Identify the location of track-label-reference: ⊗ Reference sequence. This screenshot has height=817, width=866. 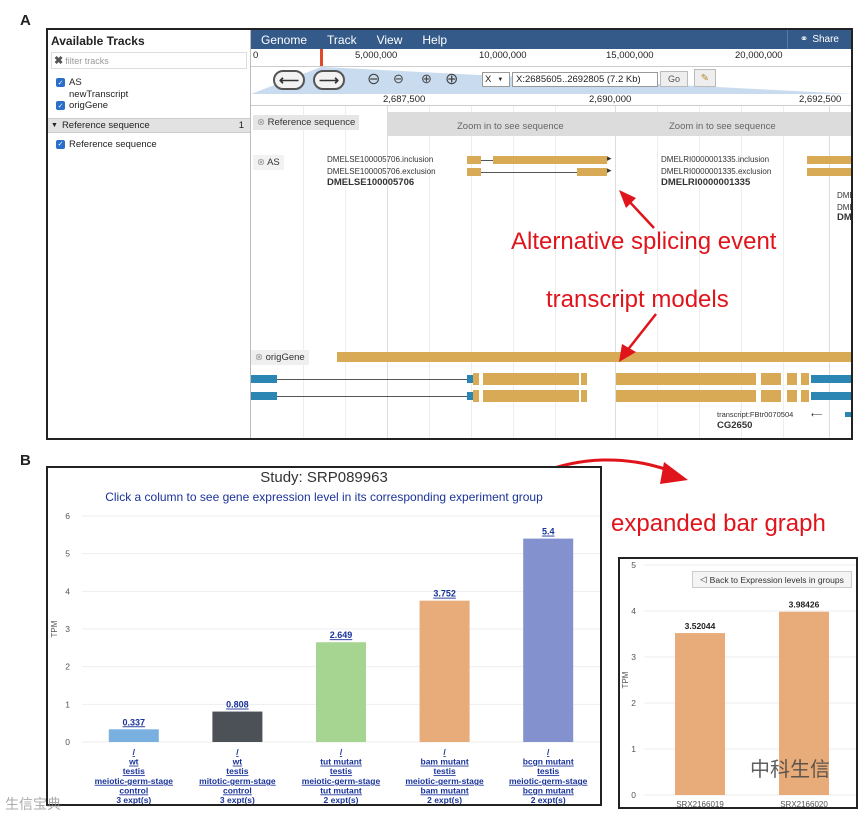
(306, 122).